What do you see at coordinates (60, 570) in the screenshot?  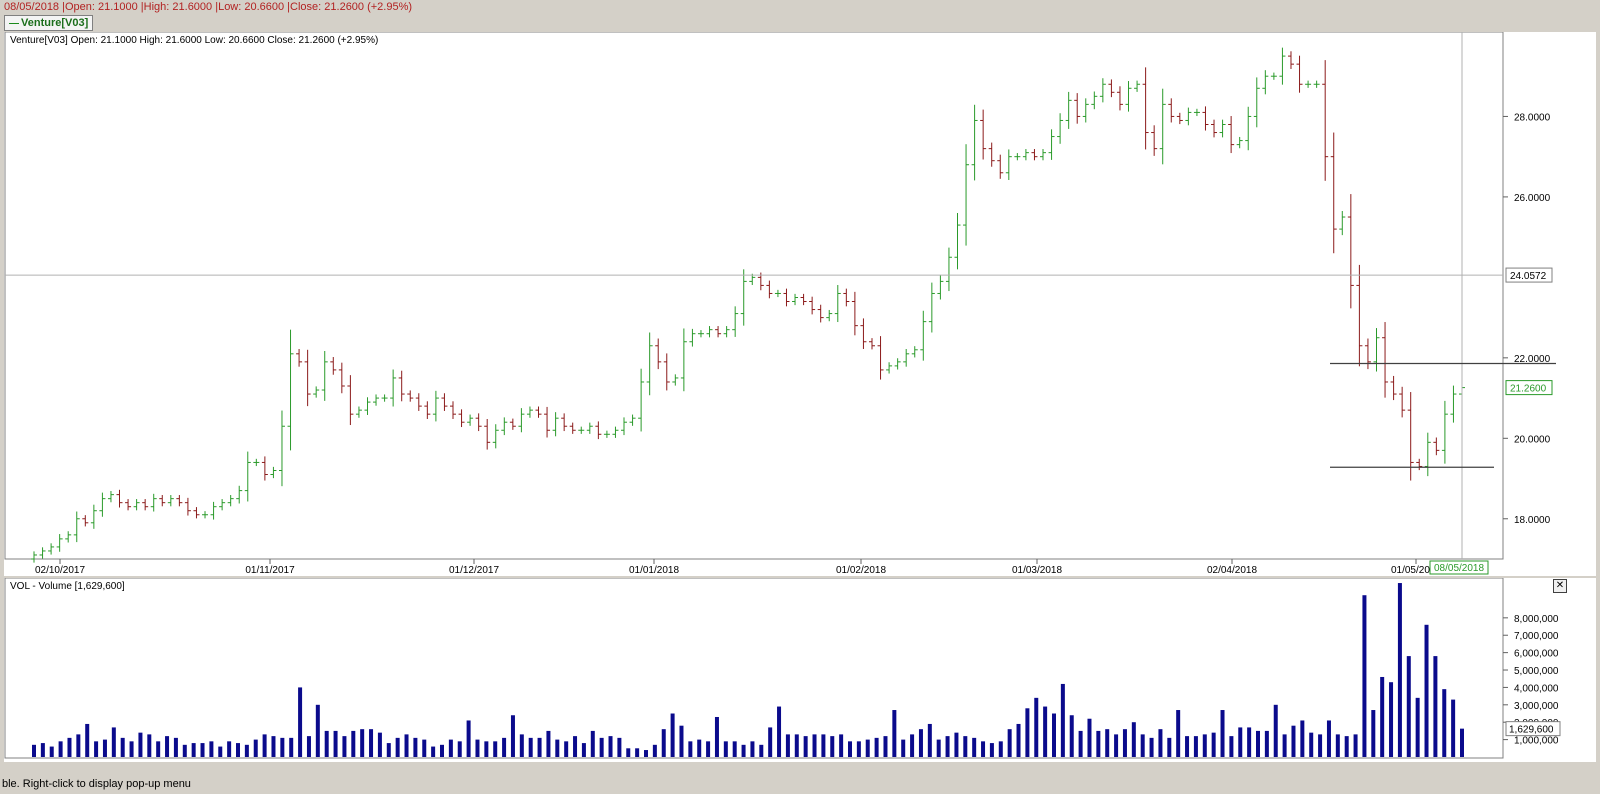 I see `price-x-tick-label: 02/10/2017` at bounding box center [60, 570].